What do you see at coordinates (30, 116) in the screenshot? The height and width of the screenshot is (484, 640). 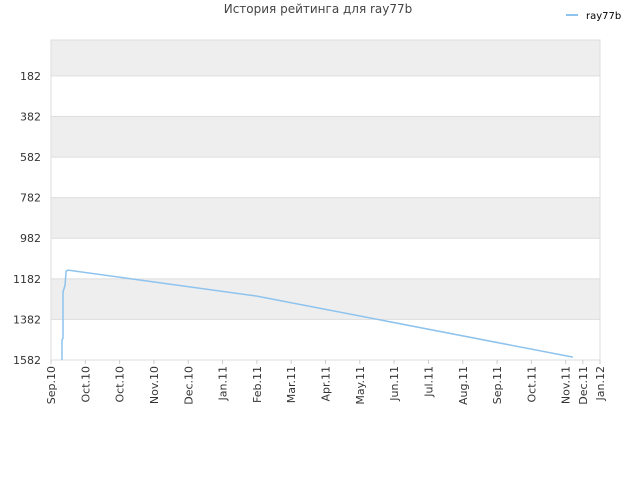 I see `y-tick-label: 382` at bounding box center [30, 116].